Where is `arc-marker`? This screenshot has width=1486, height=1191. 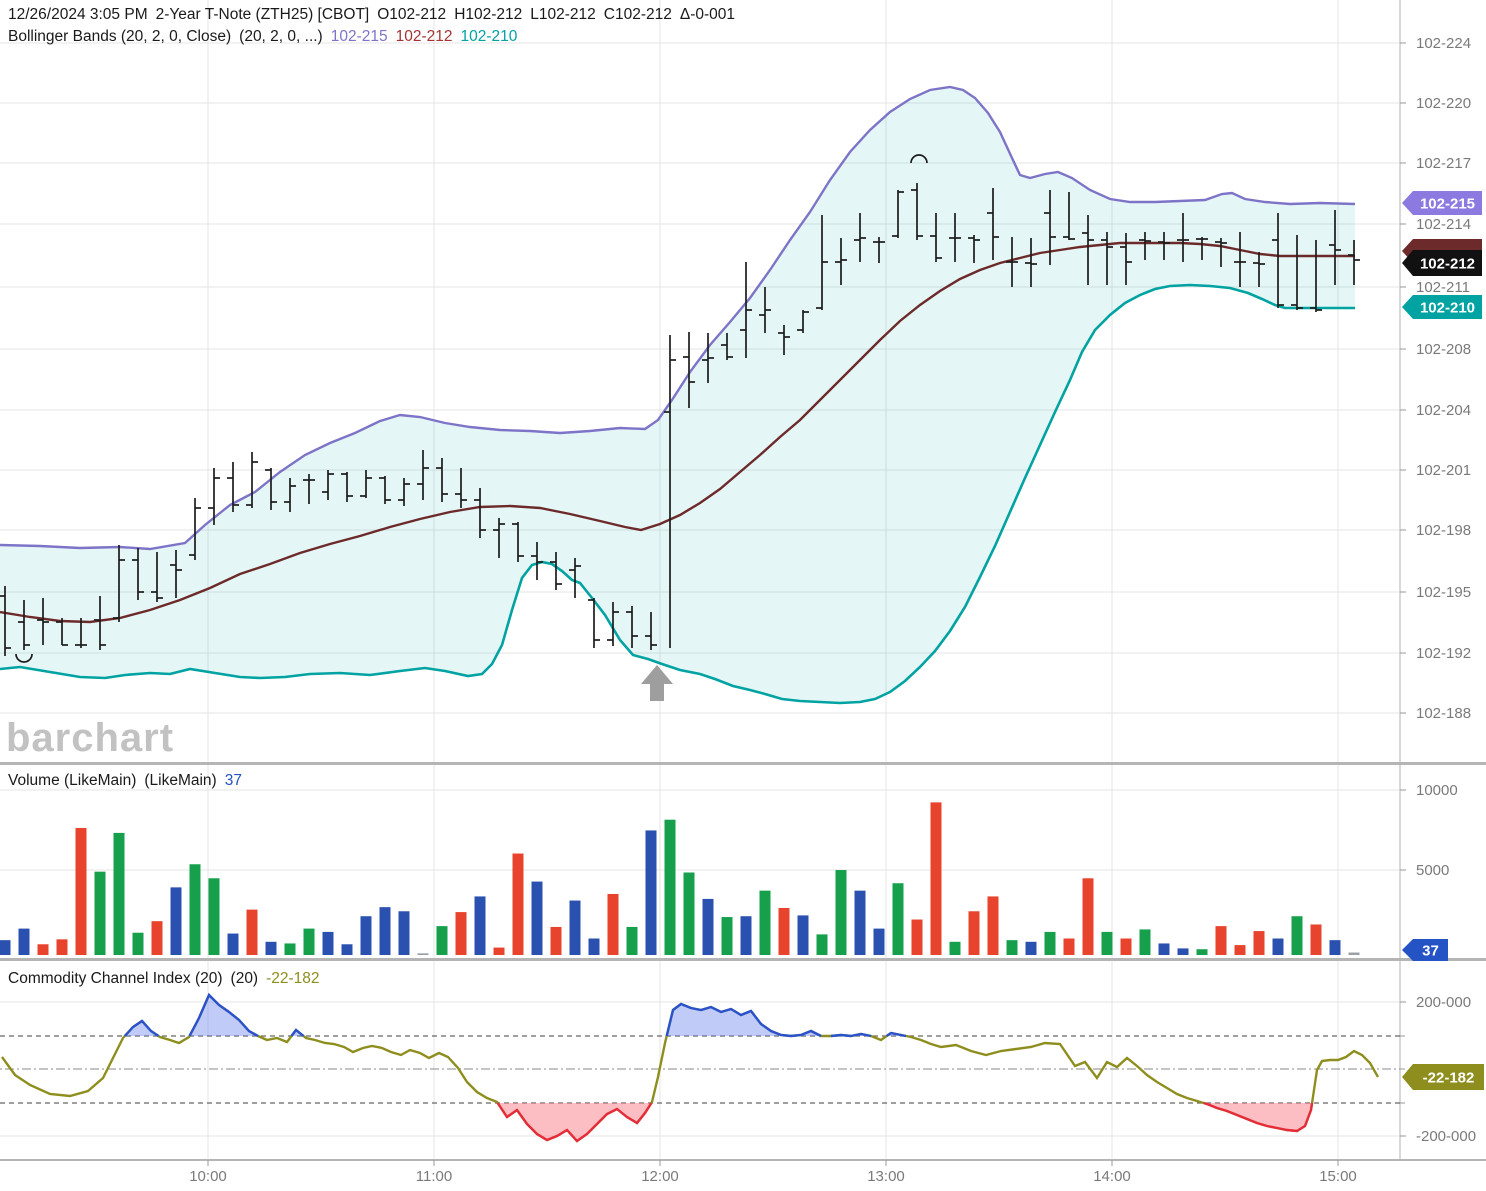 arc-marker is located at coordinates (919, 159).